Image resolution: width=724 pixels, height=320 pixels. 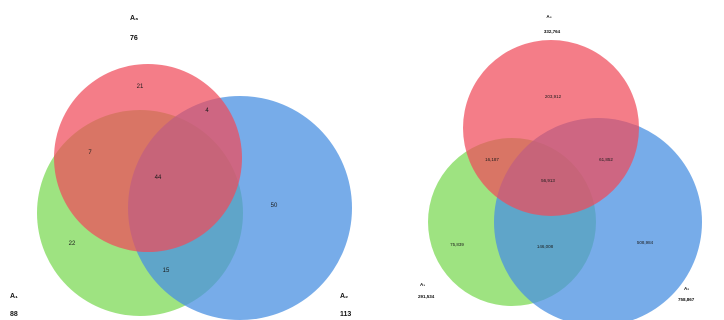 What do you see at coordinates (553, 96) in the screenshot?
I see `right-region-a3-only: 203,912` at bounding box center [553, 96].